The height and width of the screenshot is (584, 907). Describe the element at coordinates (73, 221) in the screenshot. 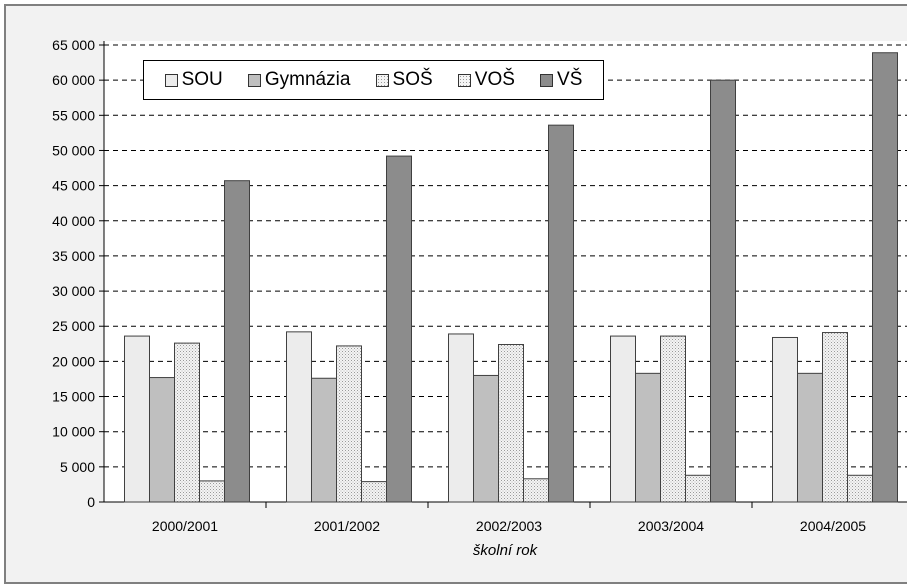

I see `y-tick-label: 40 000` at that location.